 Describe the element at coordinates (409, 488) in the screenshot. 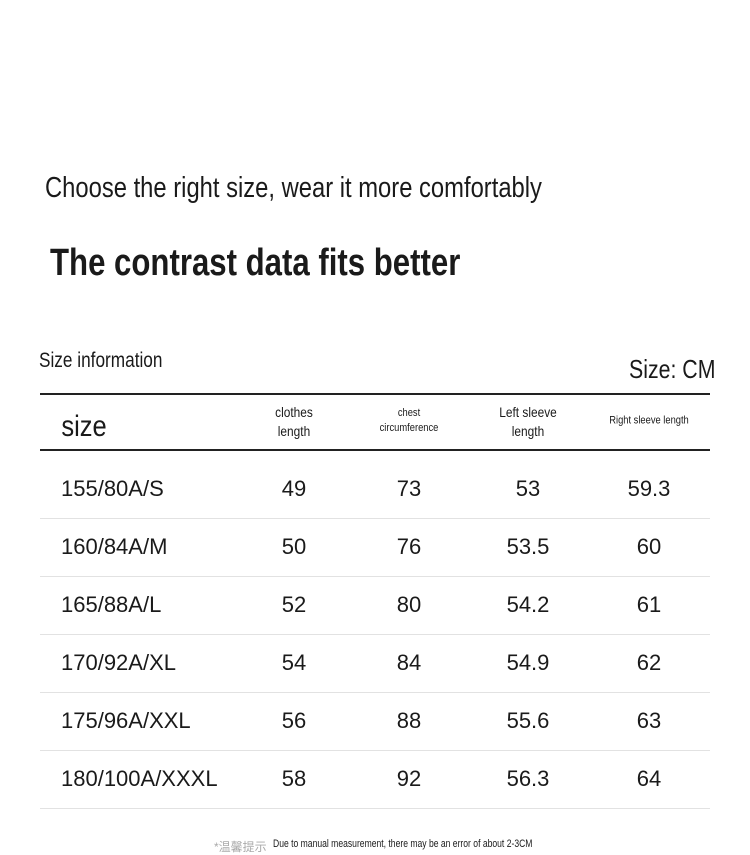

I see `measurement: 73` at that location.